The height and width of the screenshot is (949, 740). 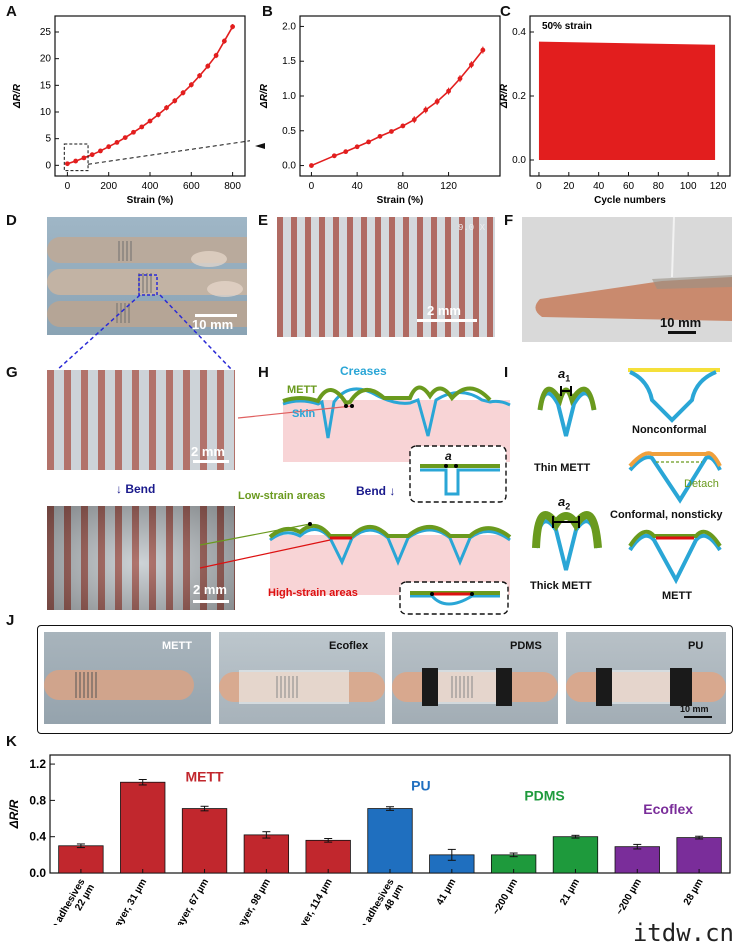 I want to click on y-tick-label: 0, so click(x=48, y=165).